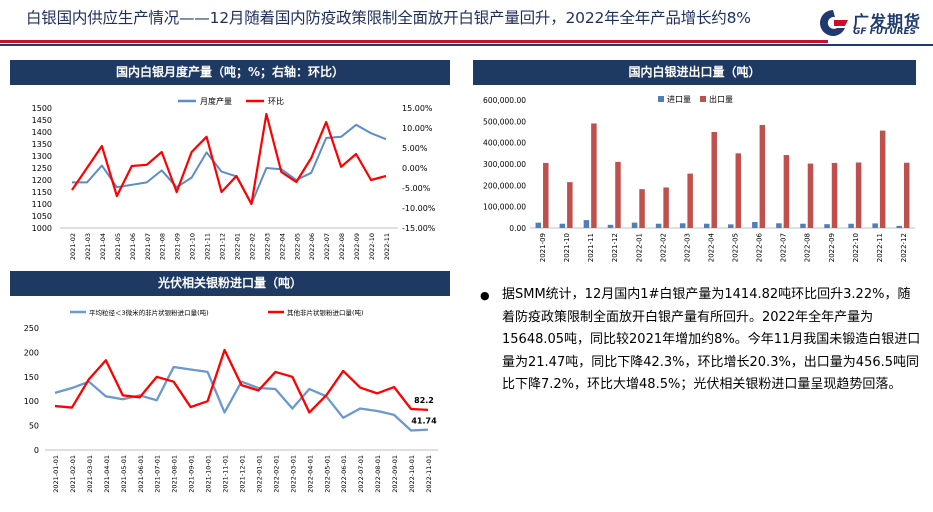 Image resolution: width=933 pixels, height=512 pixels. Describe the element at coordinates (42, 192) in the screenshot. I see `left-y-tick-label: 1150` at that location.